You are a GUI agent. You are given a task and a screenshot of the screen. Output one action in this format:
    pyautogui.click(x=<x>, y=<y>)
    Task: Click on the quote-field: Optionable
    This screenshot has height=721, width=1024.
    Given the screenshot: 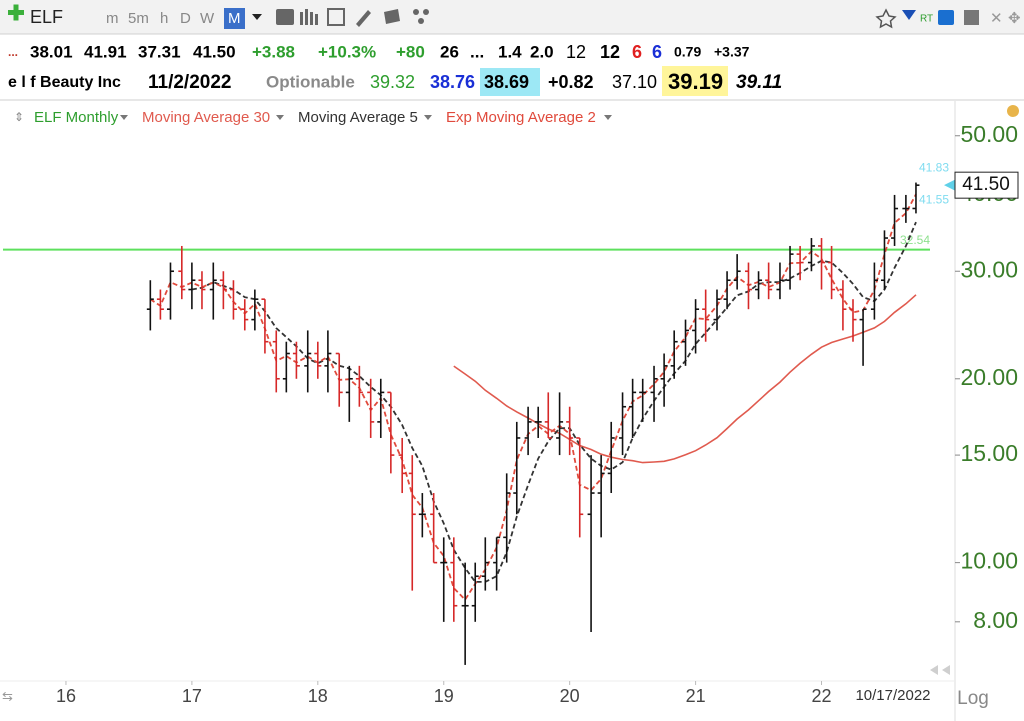 What is the action you would take?
    pyautogui.click(x=310, y=81)
    